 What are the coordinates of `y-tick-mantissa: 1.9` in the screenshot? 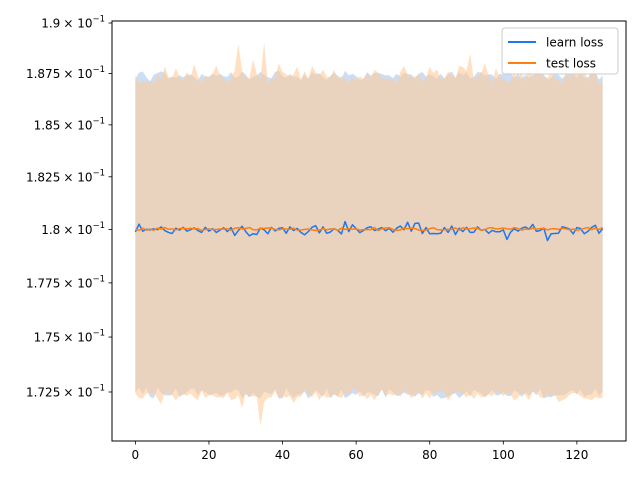 It's located at (50, 24).